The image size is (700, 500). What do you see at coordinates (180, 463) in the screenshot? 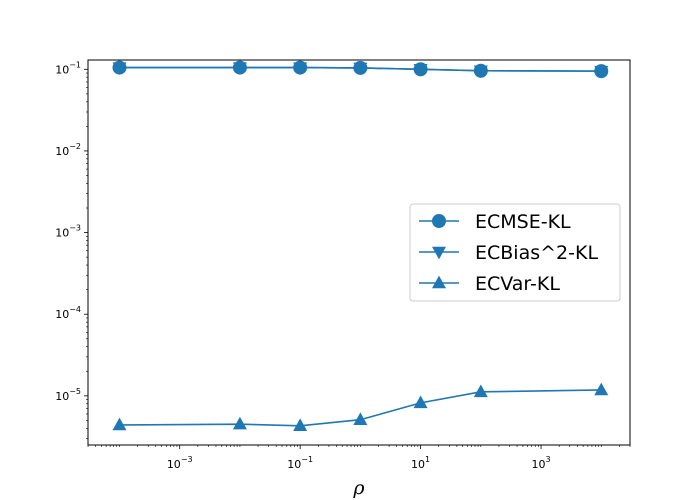
I see `x-tick-label: 10⁻³` at bounding box center [180, 463].